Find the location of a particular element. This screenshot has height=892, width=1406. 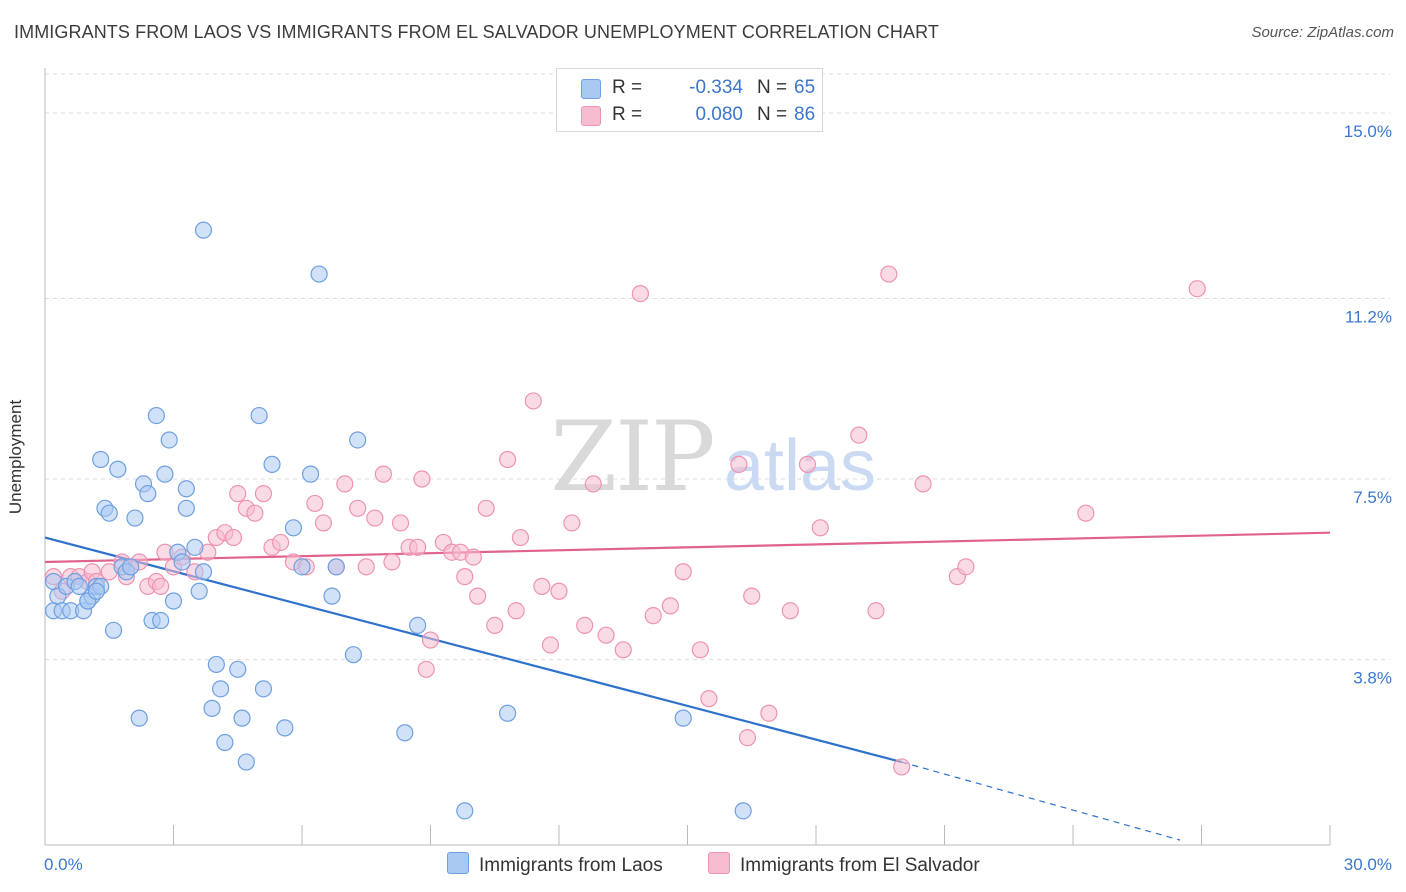

x-tick-label-first: 0.0% is located at coordinates (63, 864).